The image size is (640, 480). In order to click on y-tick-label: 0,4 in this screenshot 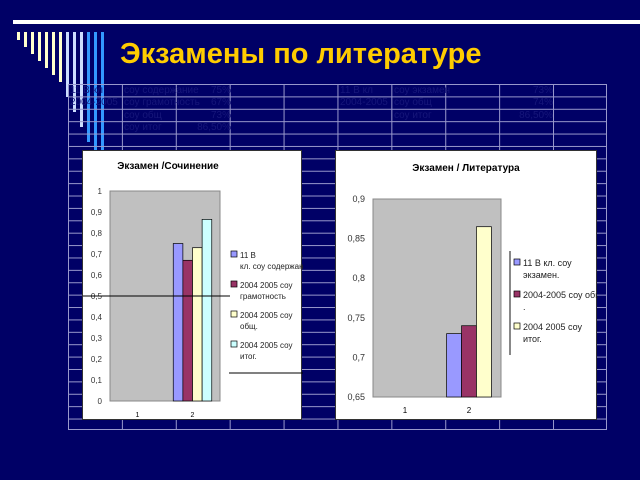, I will do `click(97, 317)`.